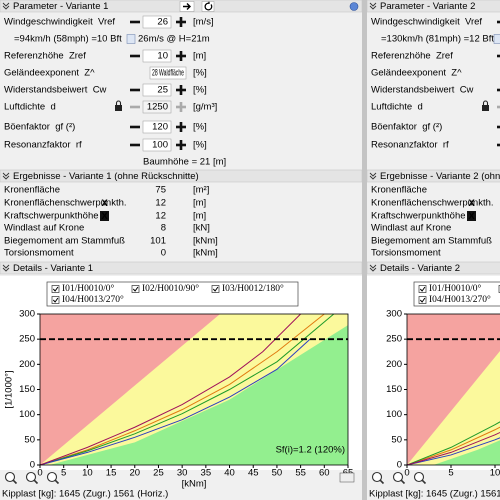  I want to click on legend-box, so click(172, 294).